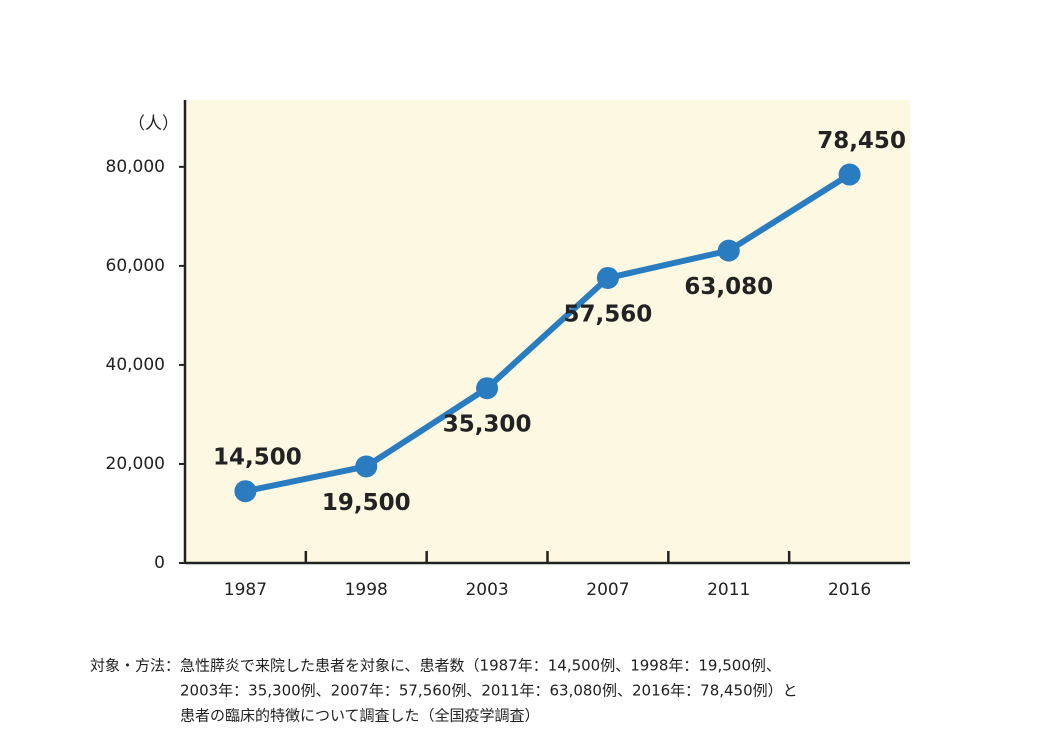 The image size is (1056, 748). Describe the element at coordinates (135, 666) in the screenshot. I see `note-heading: 対象・方法：` at that location.